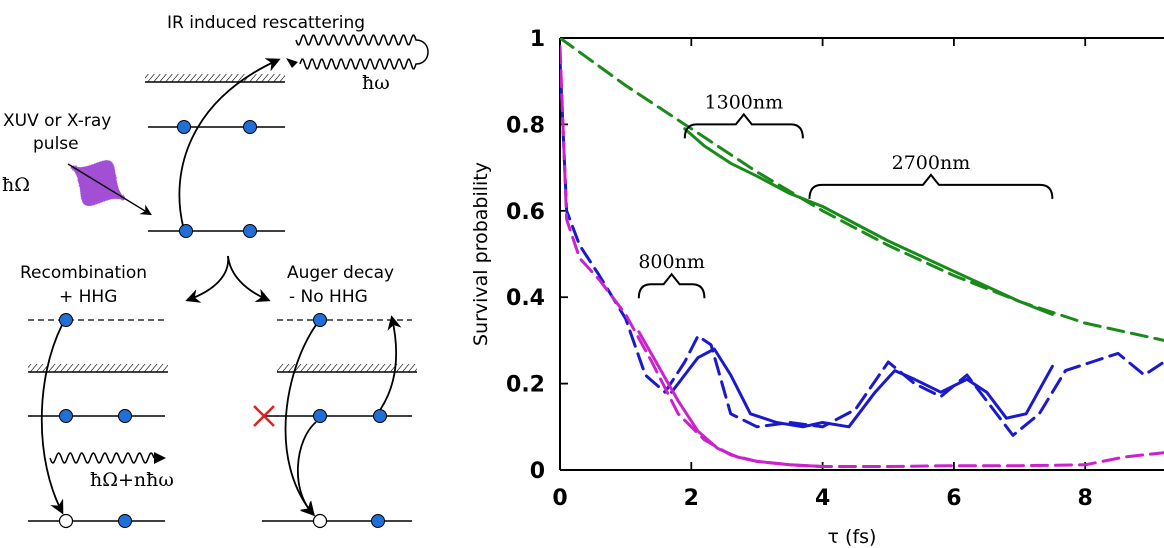 This screenshot has width=1164, height=548. I want to click on x-tick-label: 2, so click(691, 498).